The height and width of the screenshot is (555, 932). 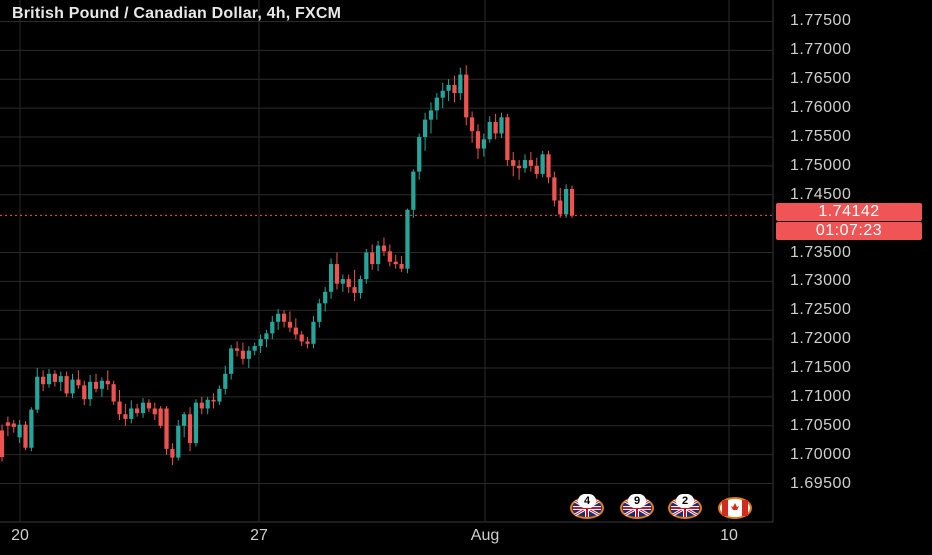 I want to click on event-marker: 4, so click(x=587, y=506).